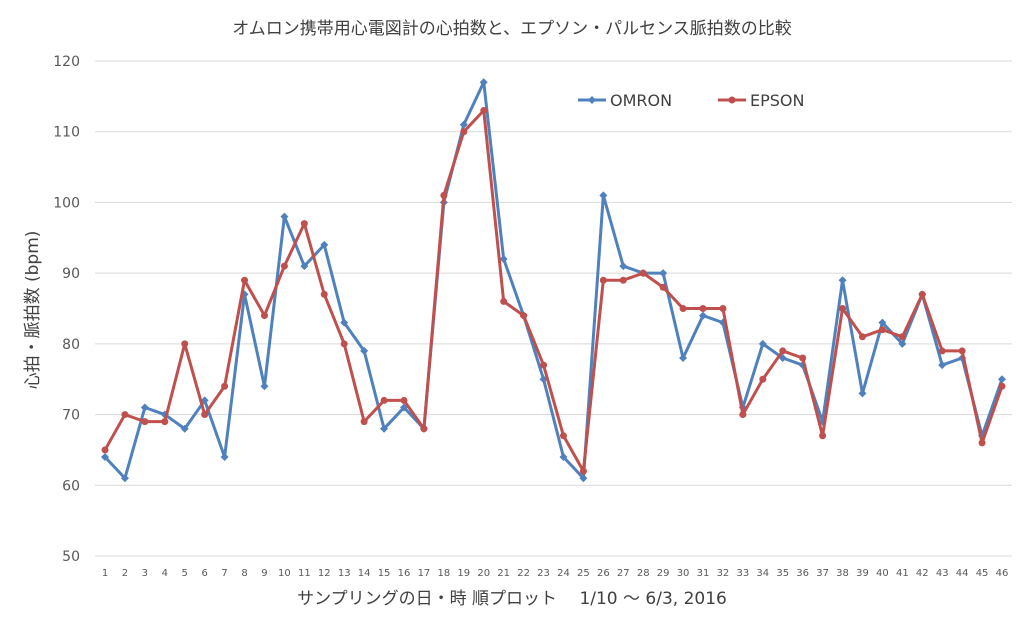 This screenshot has width=1024, height=621. I want to click on x-tick-label: 18, so click(443, 573).